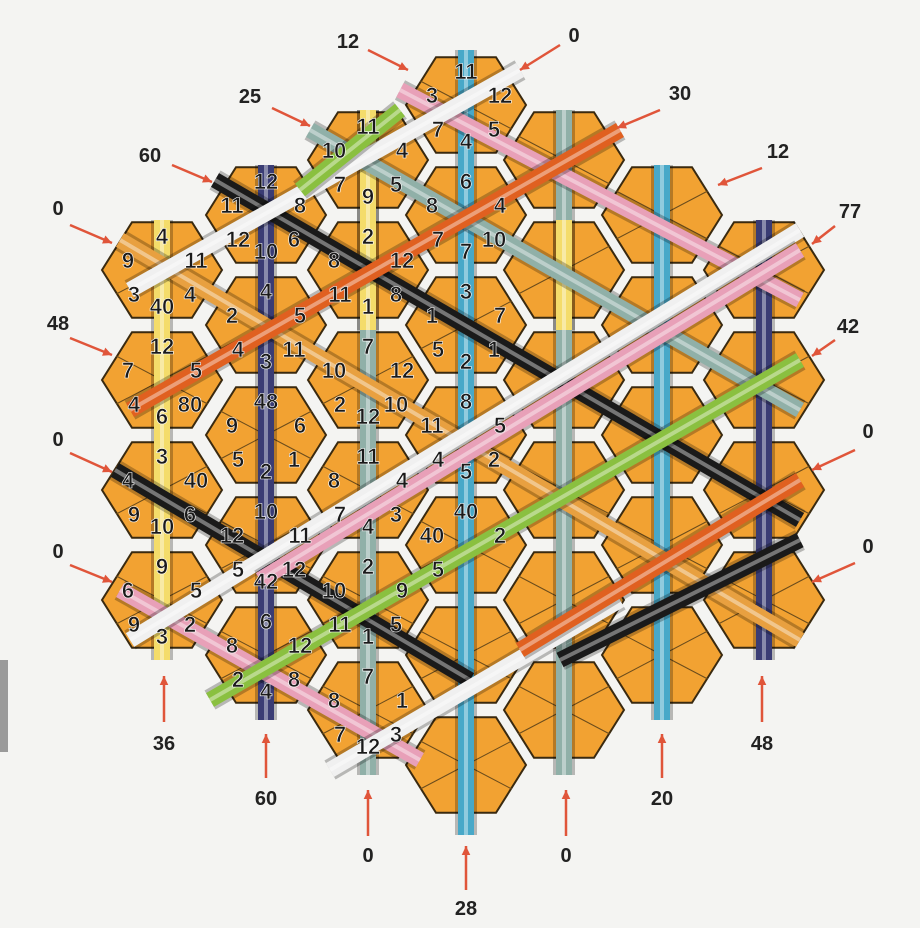  What do you see at coordinates (266, 799) in the screenshot?
I see `score-bottom-p-label: 60` at bounding box center [266, 799].